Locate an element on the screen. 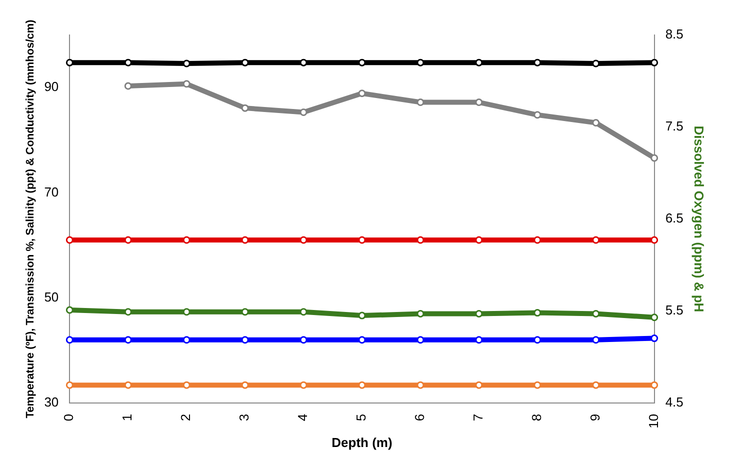  y-axis-title: Temperature (ºF), Transmission %, Salinity (ppt) & Conductivity (mmhos/cm) is located at coordinates (30, 218).